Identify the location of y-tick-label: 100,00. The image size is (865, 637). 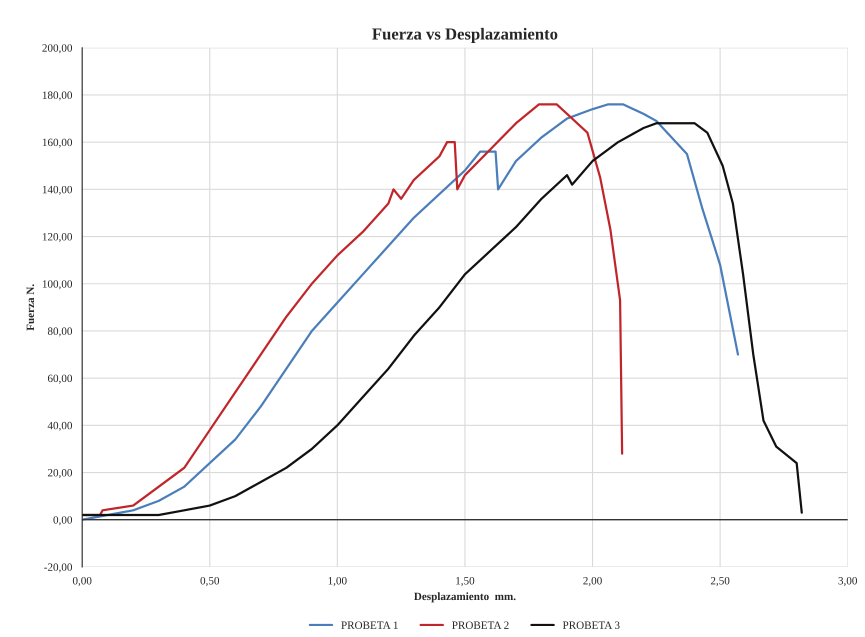
(57, 285).